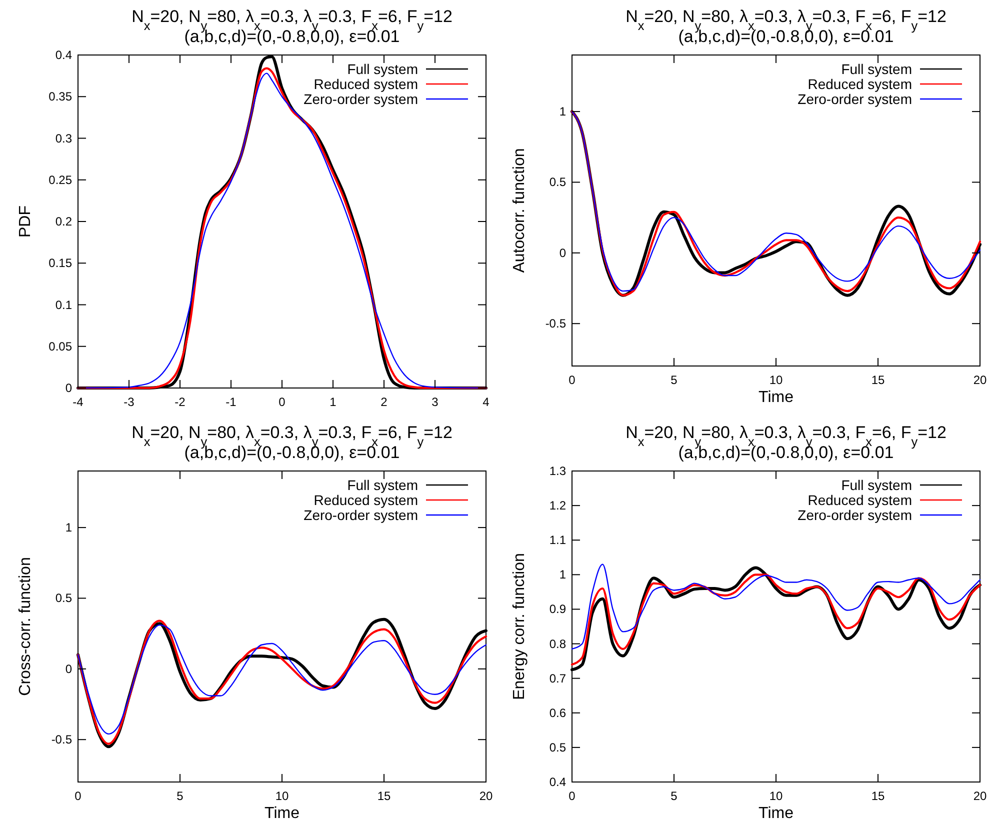 The width and height of the screenshot is (989, 833). I want to click on y-axis-title: Cross-corr. function, so click(25, 626).